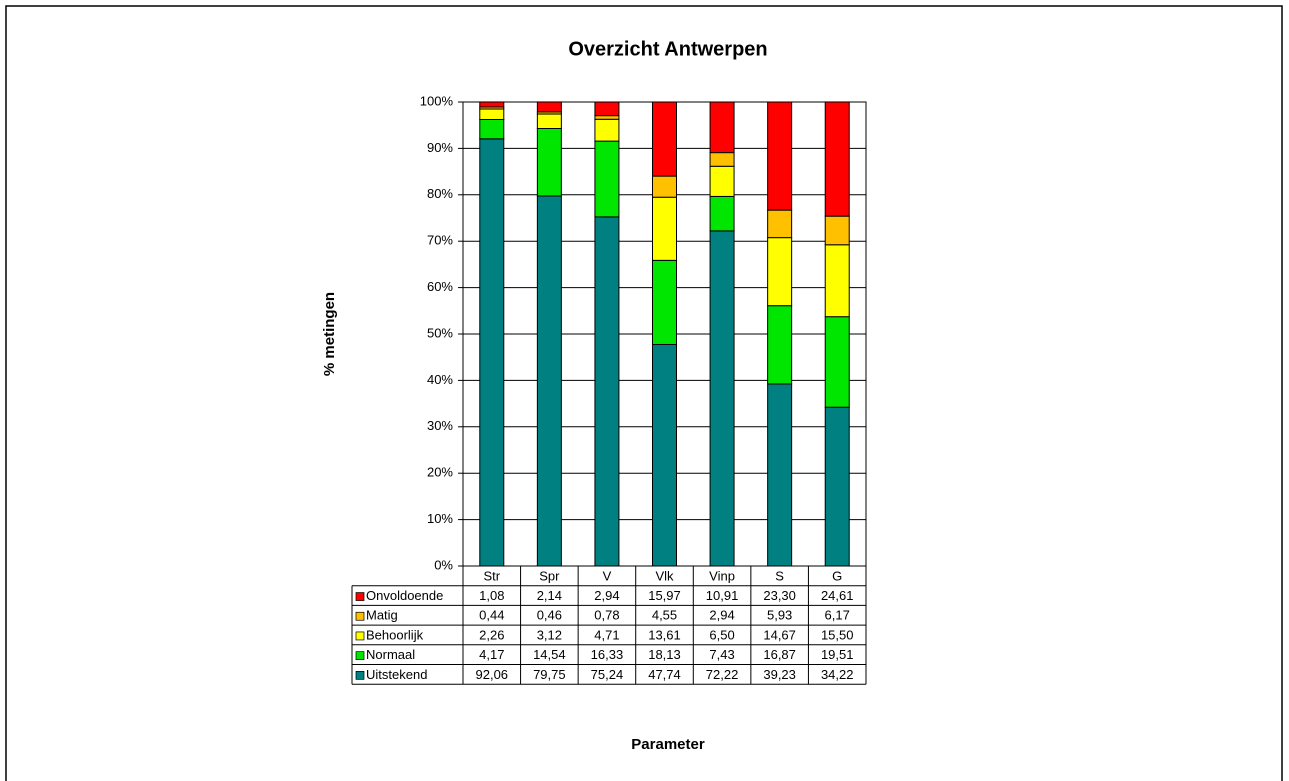  Describe the element at coordinates (440, 379) in the screenshot. I see `y-tick-label: 40%` at that location.